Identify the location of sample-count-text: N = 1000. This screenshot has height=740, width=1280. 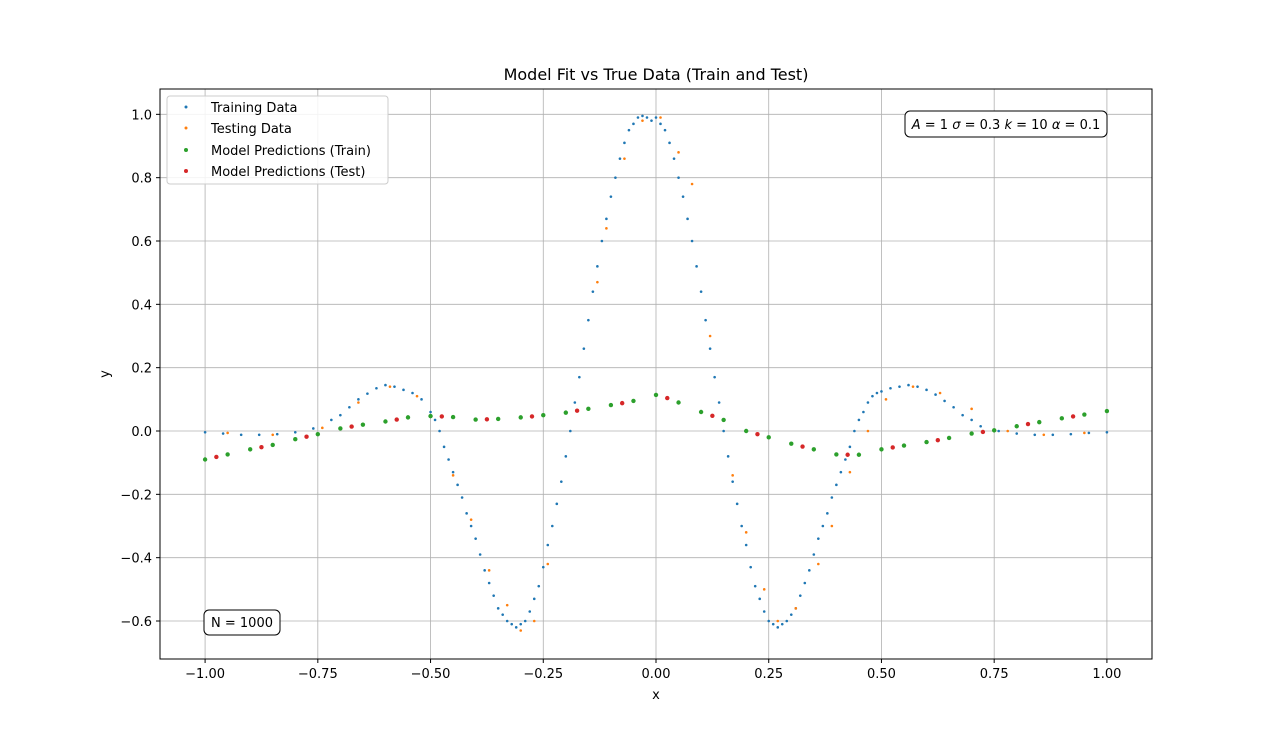
(242, 623).